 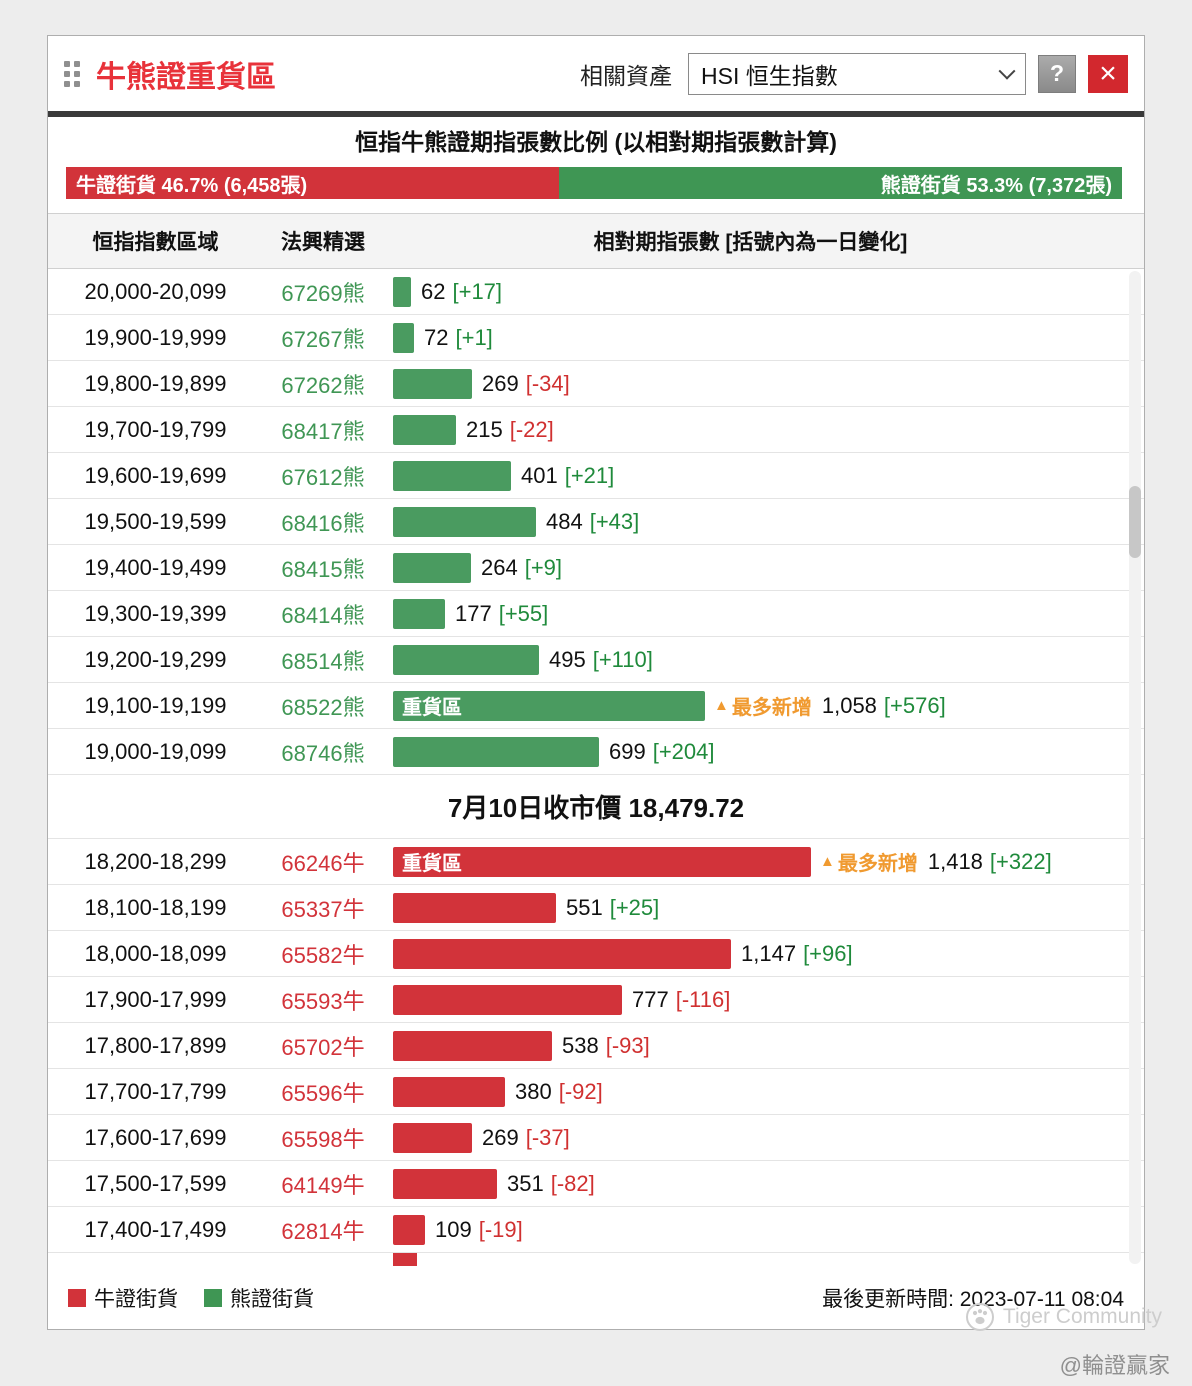 I want to click on row-code: 68514熊, so click(x=323, y=661).